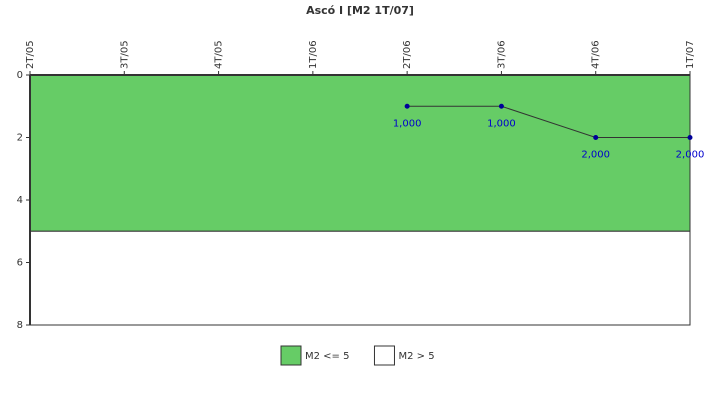 This screenshot has height=400, width=720. Describe the element at coordinates (690, 54) in the screenshot. I see `x-tick-label: 1T/07` at that location.